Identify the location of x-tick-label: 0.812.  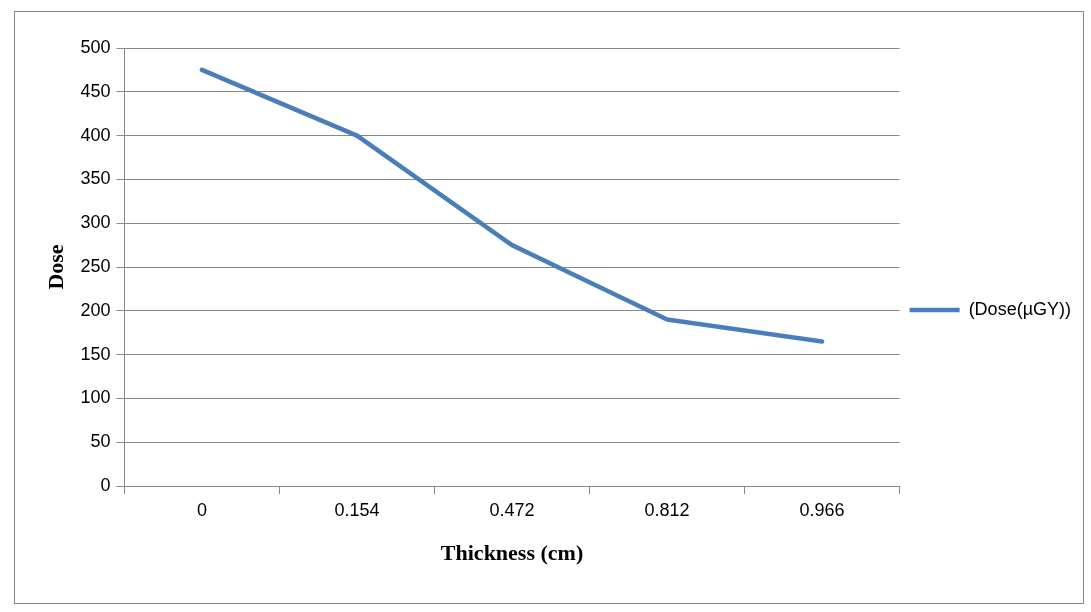
(667, 509).